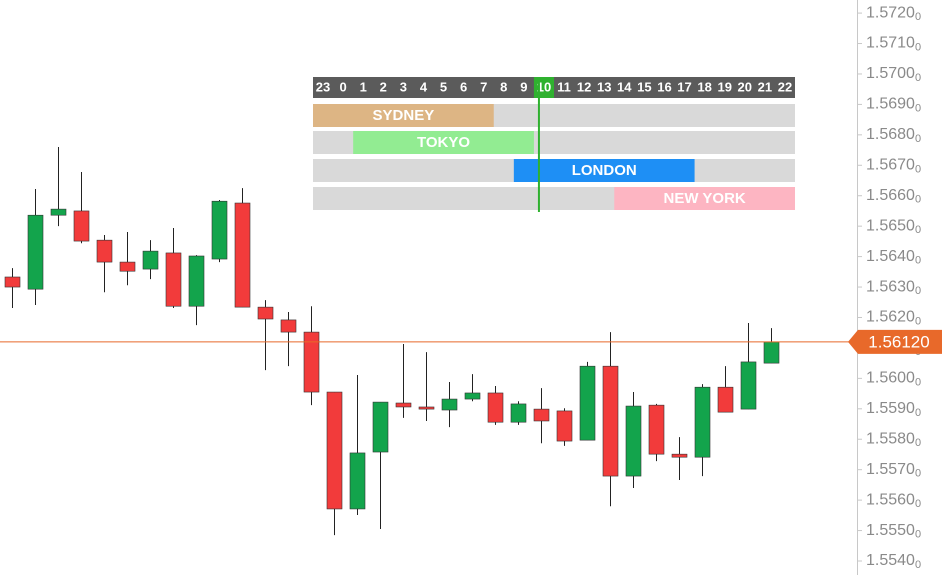 The width and height of the screenshot is (951, 575). What do you see at coordinates (893, 196) in the screenshot?
I see `y-tick-label: 1.56600` at bounding box center [893, 196].